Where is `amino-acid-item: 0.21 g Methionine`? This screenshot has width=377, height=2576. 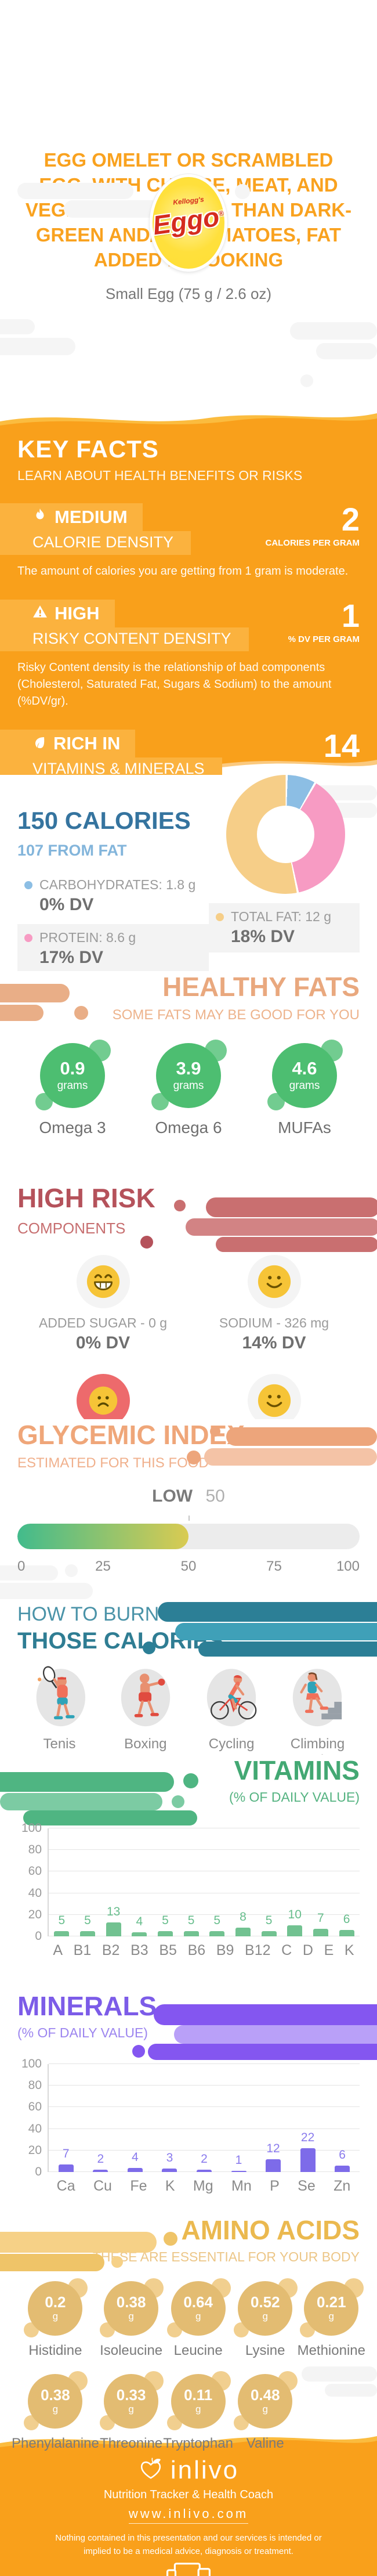
amino-acid-item: 0.21 g Methionine is located at coordinates (331, 2318).